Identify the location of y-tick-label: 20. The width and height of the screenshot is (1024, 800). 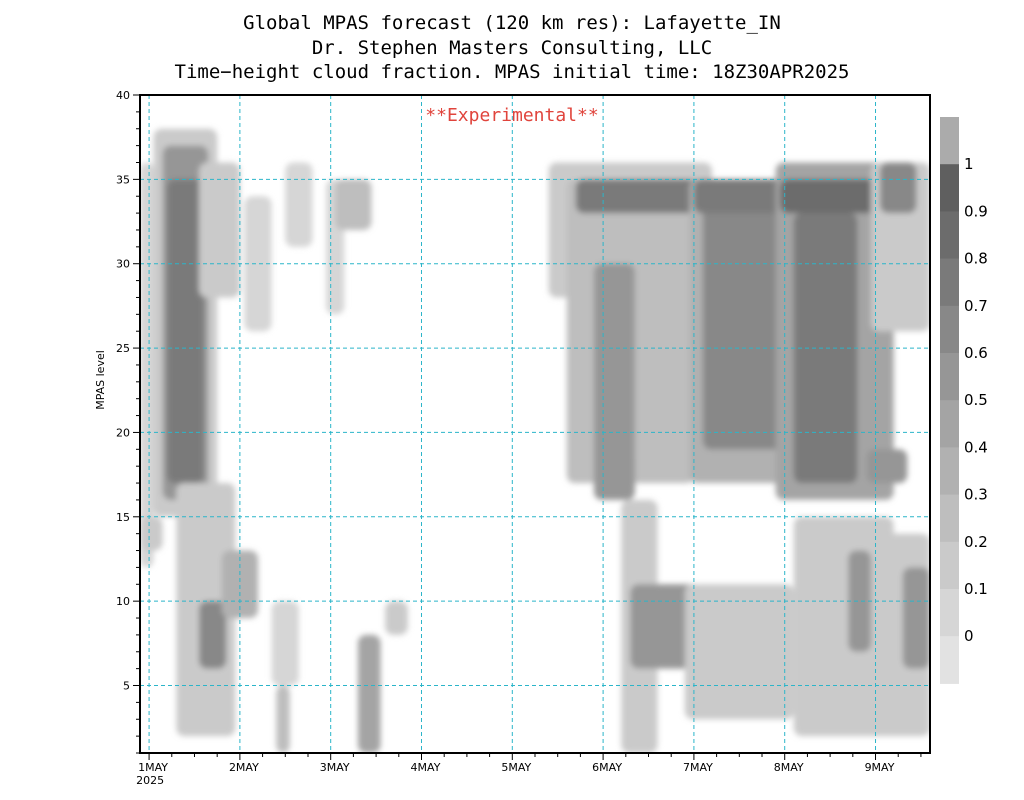
(123, 432).